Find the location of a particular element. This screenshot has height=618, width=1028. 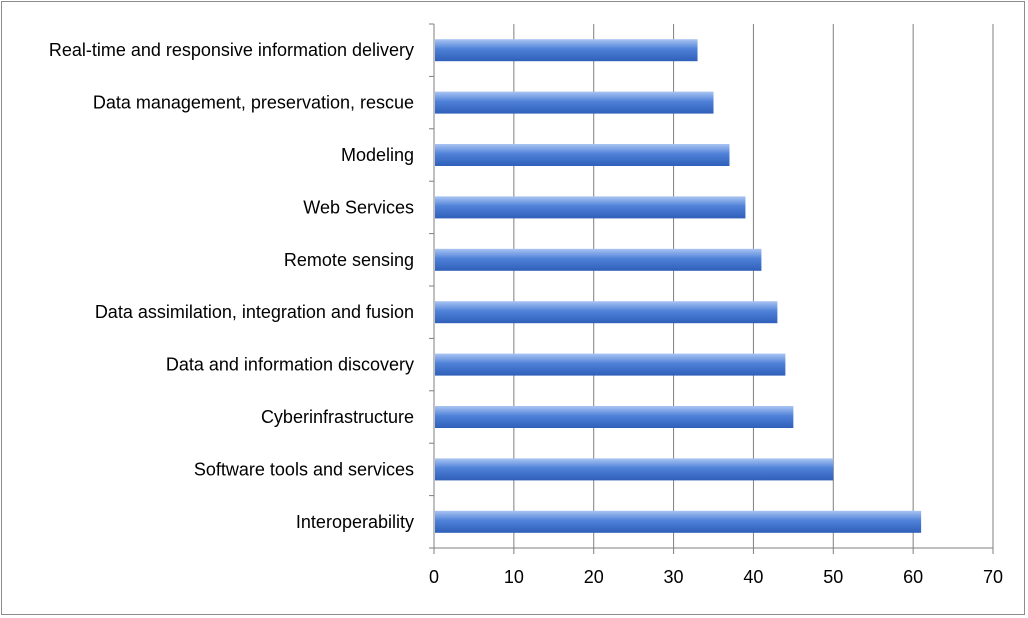

x-tick-label: 40 is located at coordinates (753, 577).